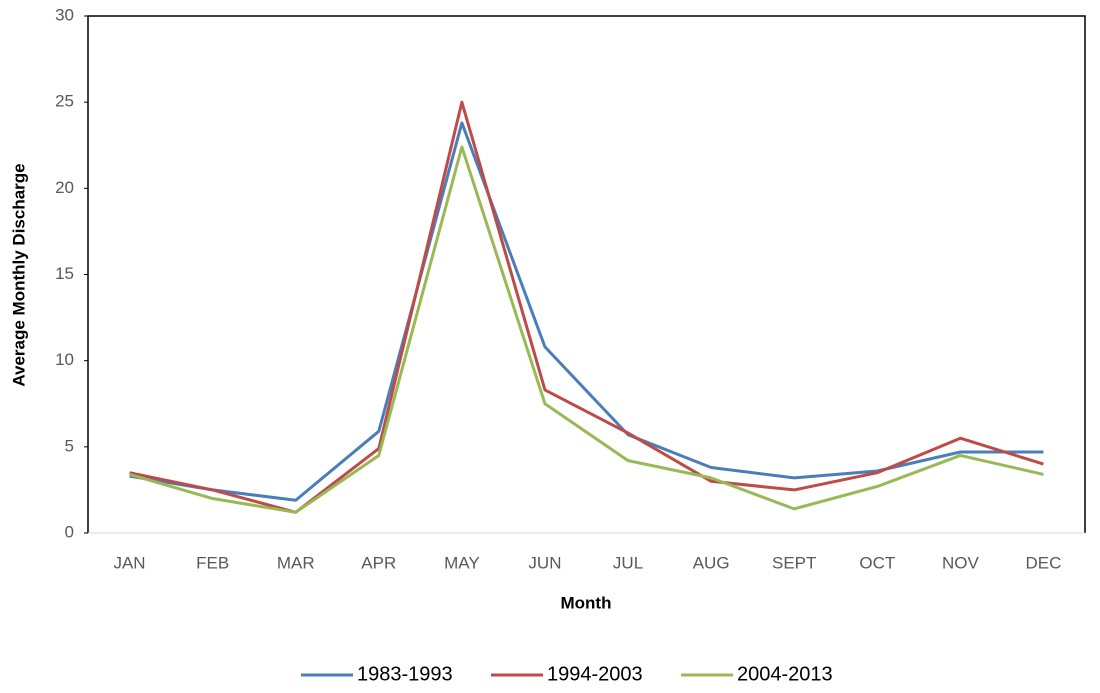 The width and height of the screenshot is (1100, 693). I want to click on legend-label: 2004-2013, so click(785, 674).